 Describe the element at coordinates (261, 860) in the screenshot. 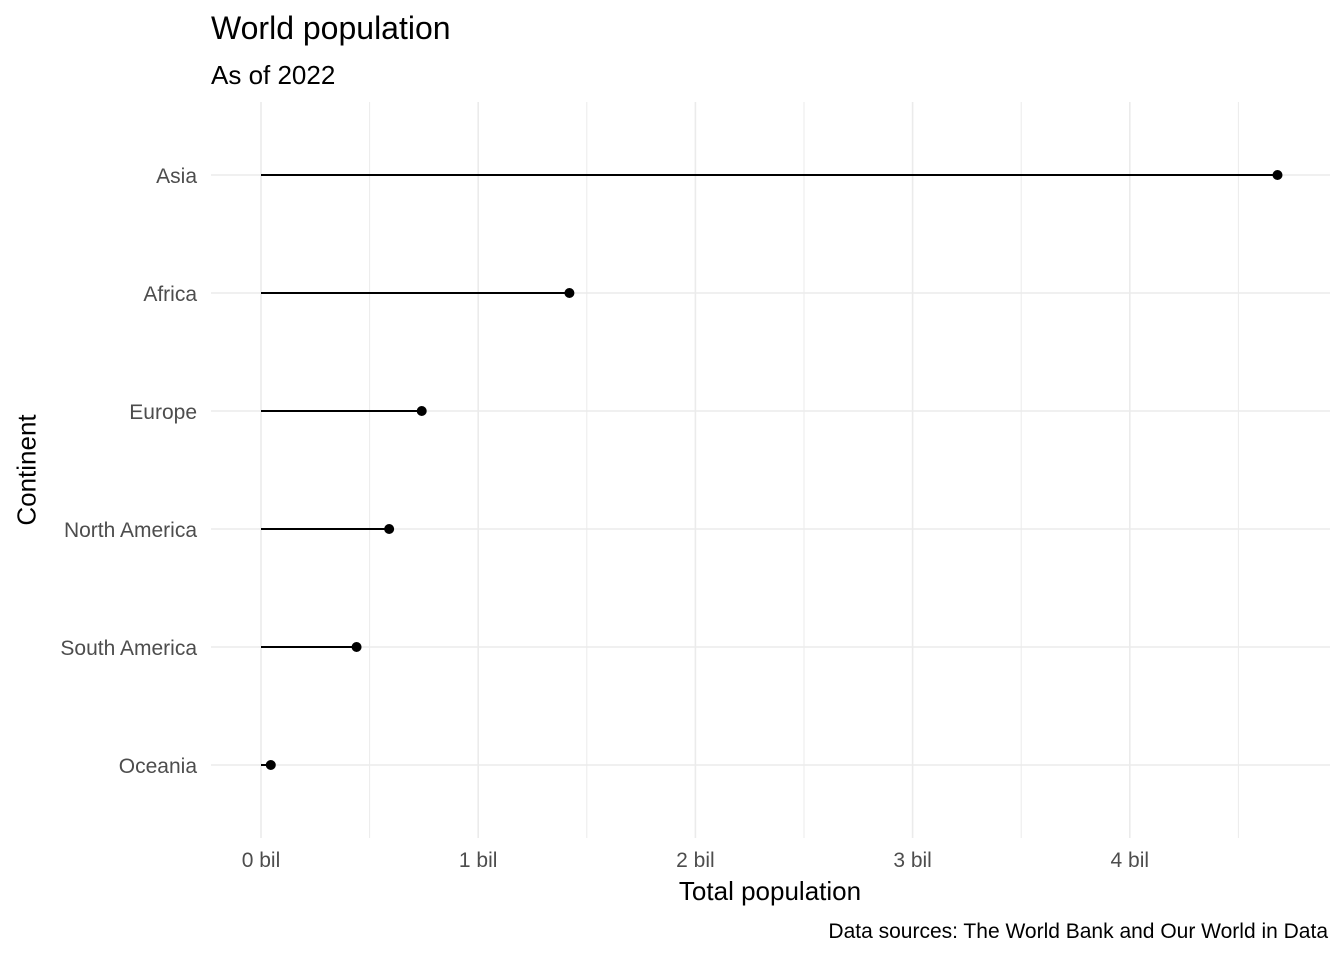

I see `x-tick-label: 0 bil` at that location.